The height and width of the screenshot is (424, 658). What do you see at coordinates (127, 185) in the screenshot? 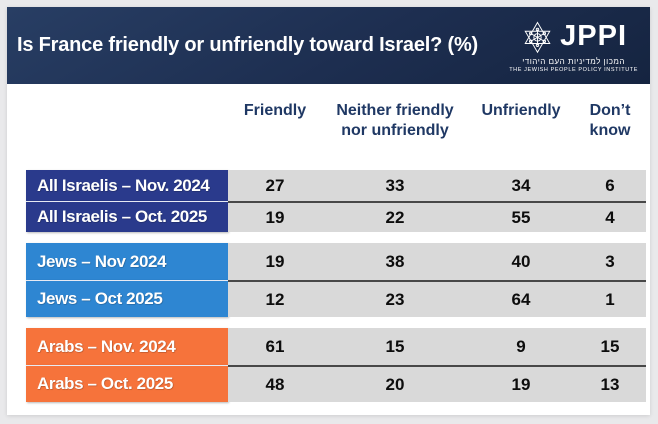
I see `row-label: All Israelis – Nov. 2024` at bounding box center [127, 185].